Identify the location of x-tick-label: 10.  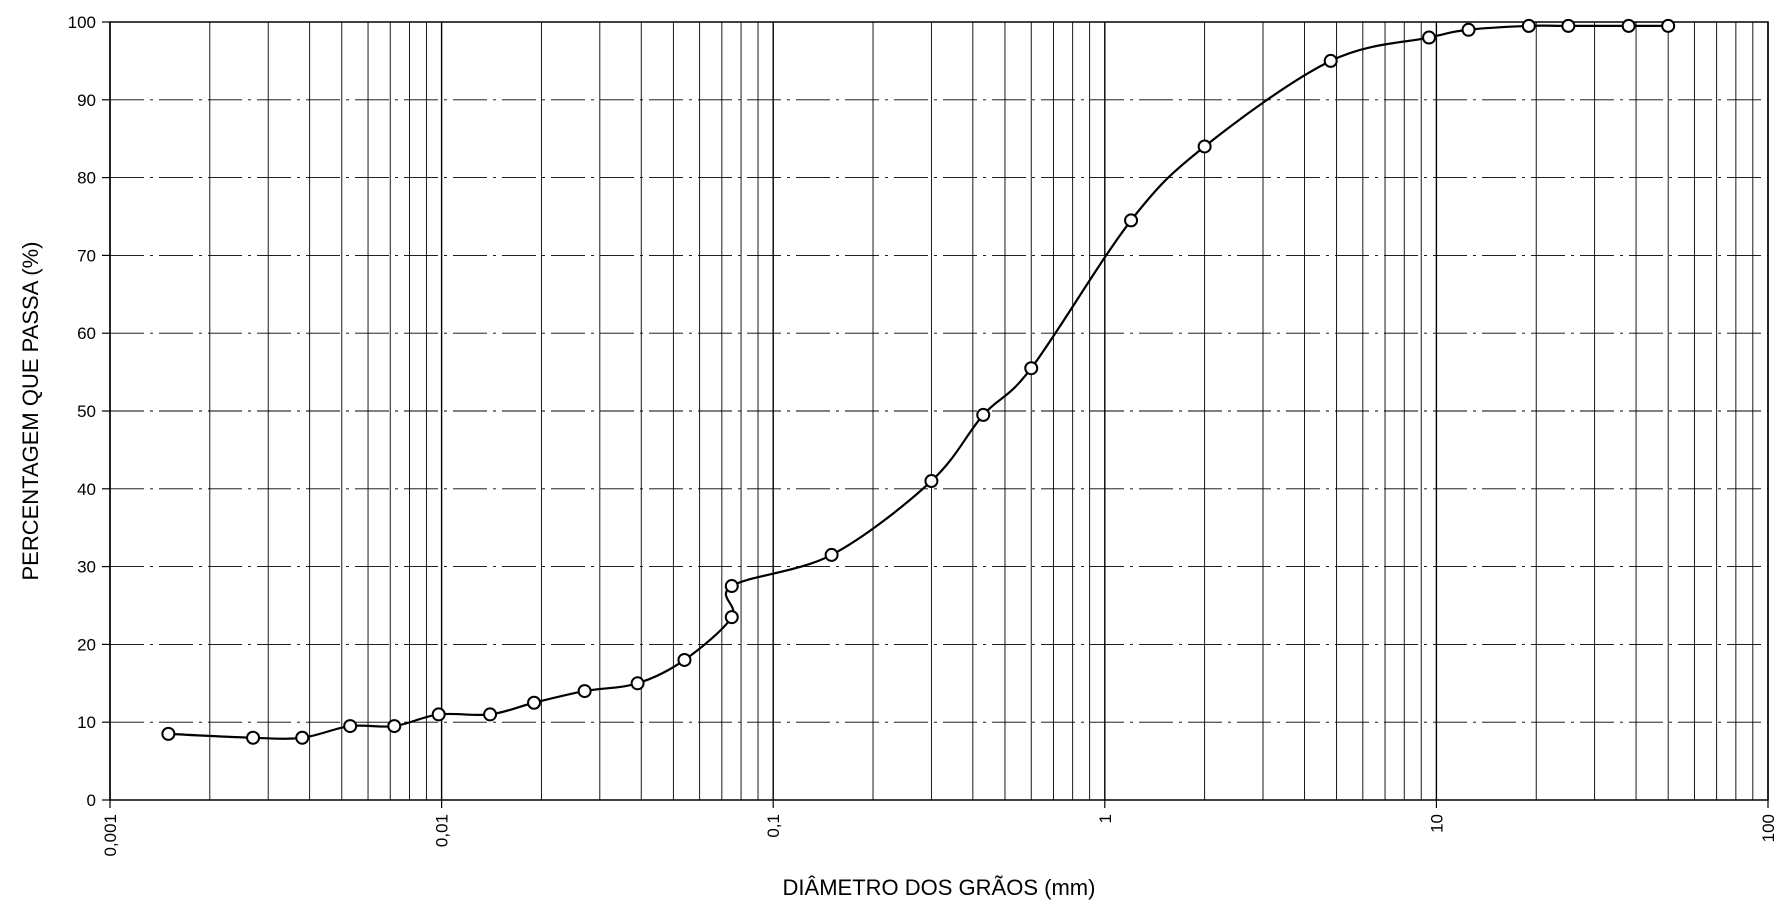
(1436, 823).